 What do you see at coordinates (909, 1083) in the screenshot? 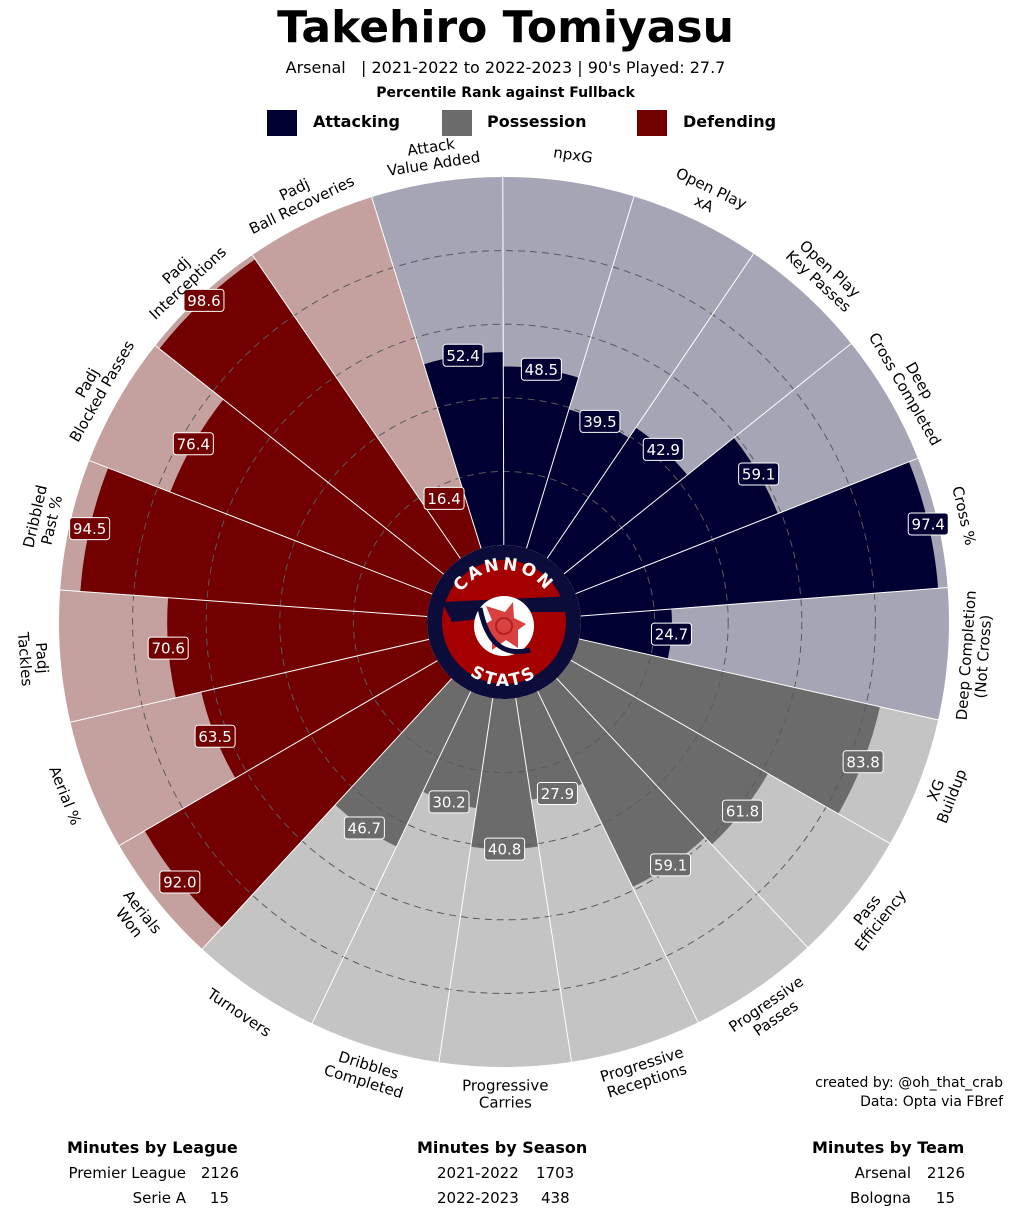
I see `credit-author: created by: @oh_that_crab` at bounding box center [909, 1083].